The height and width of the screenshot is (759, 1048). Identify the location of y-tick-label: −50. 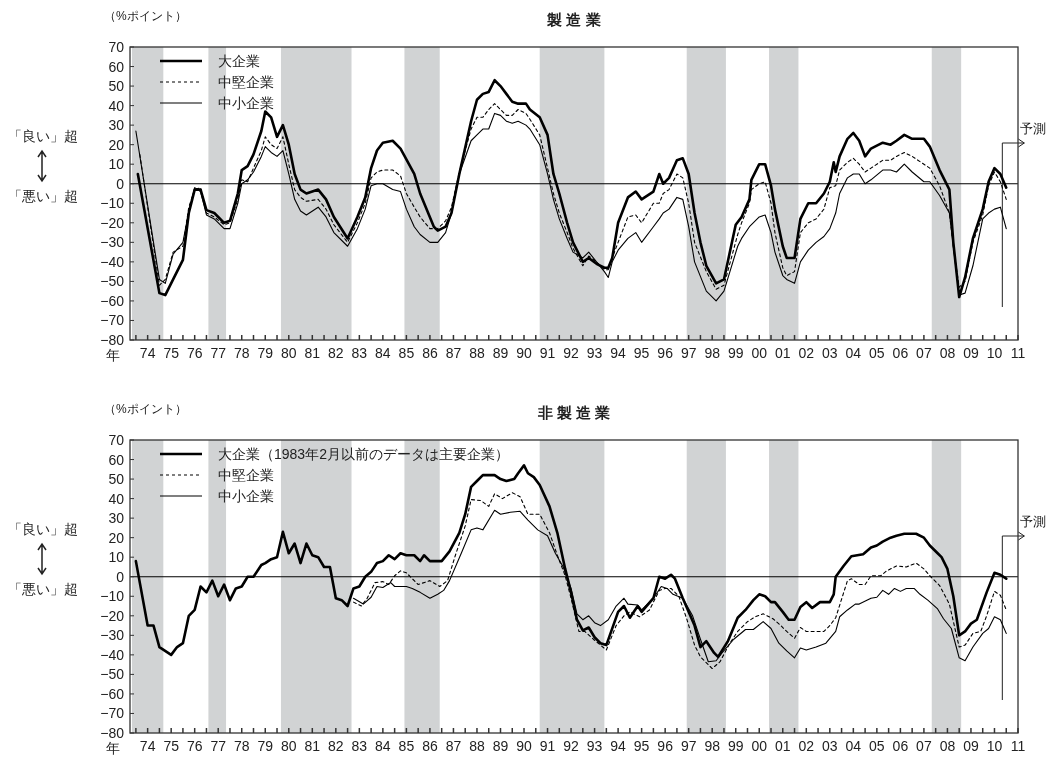
(112, 674).